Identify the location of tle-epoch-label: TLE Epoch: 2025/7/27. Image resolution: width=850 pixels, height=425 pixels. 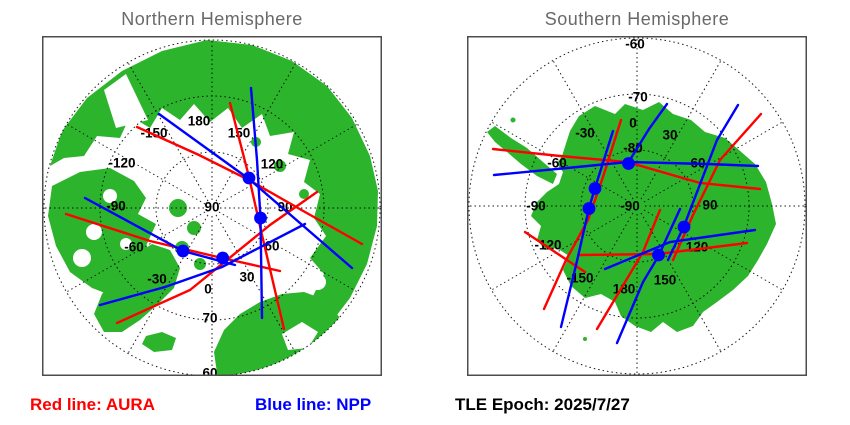
(542, 404).